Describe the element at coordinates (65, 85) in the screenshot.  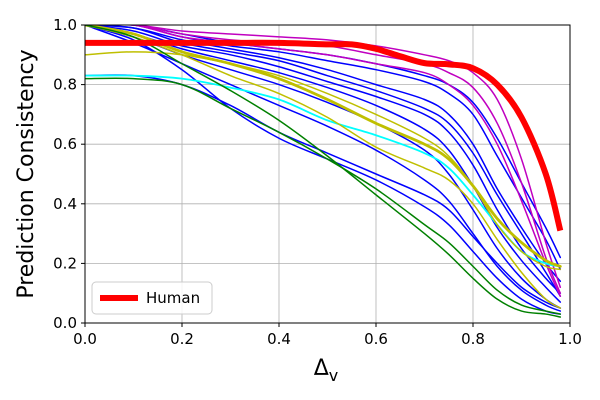
I see `y-tick-label: 0.8` at that location.